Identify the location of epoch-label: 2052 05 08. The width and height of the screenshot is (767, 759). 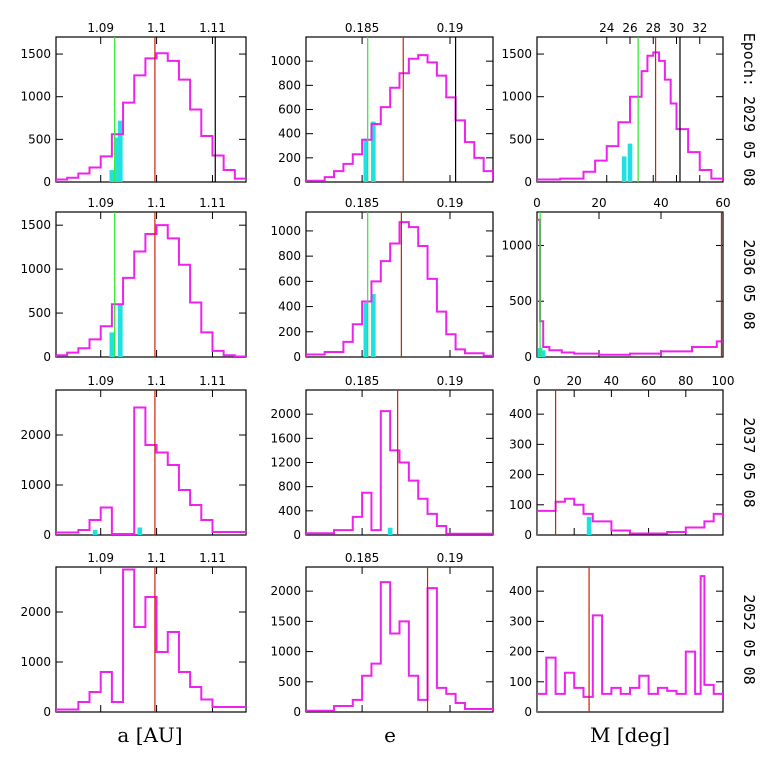
(749, 639).